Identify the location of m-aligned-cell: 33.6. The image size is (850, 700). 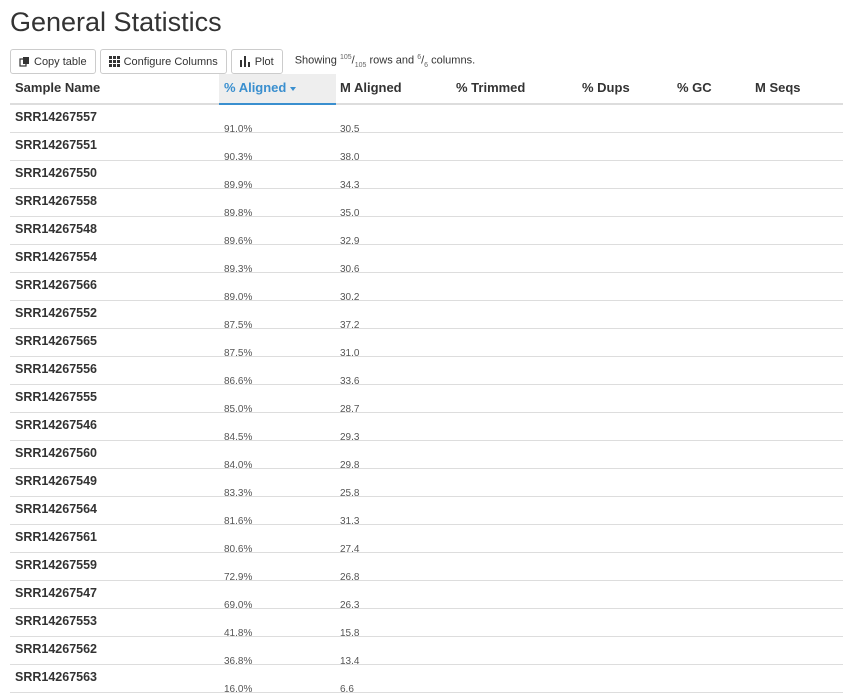
(350, 381).